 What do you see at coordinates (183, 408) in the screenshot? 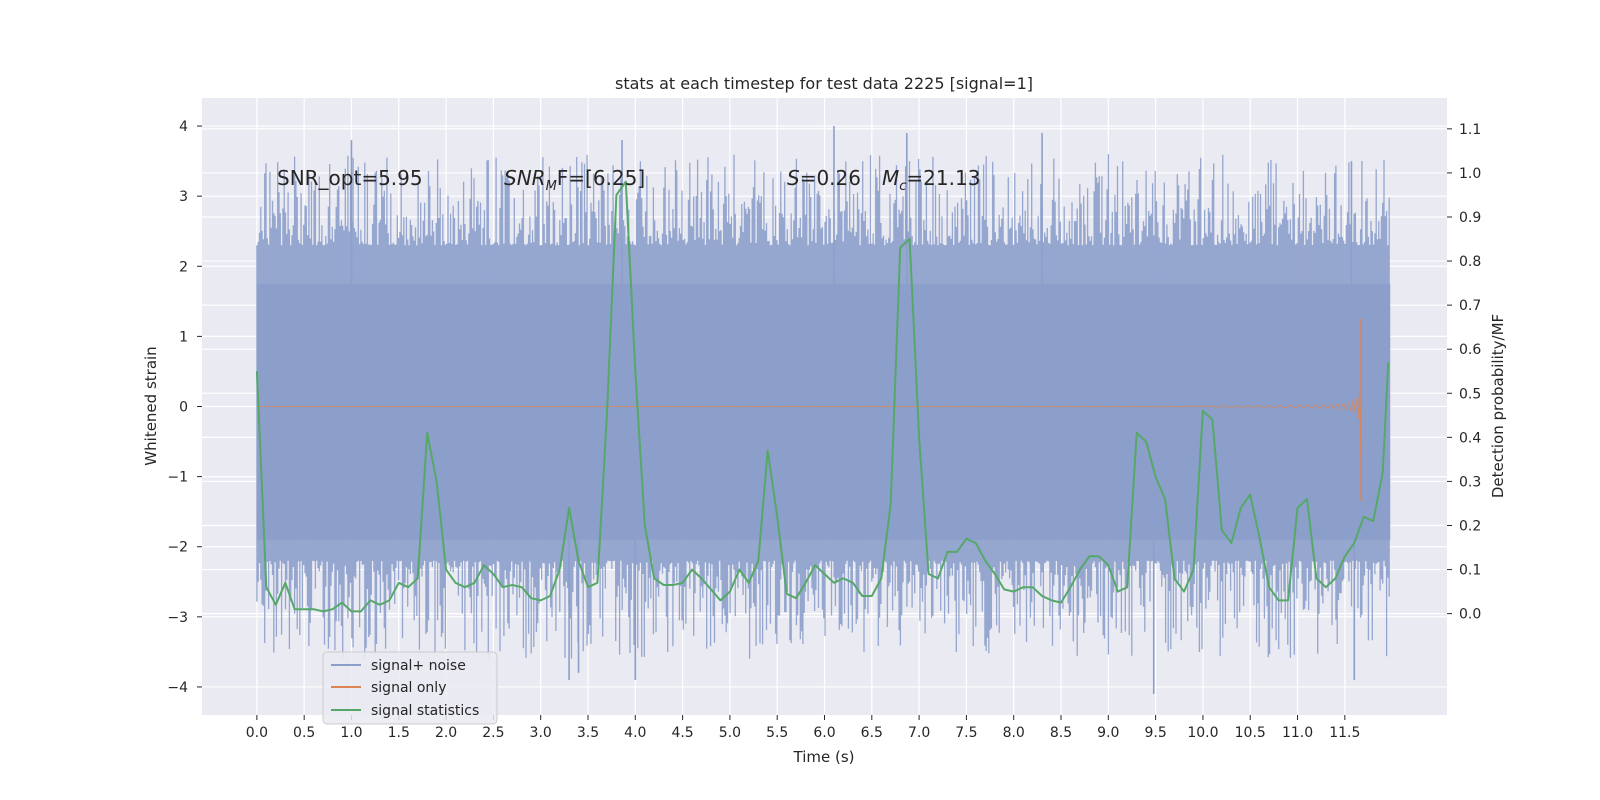
I see `y-left-tick-label: 0` at bounding box center [183, 408].